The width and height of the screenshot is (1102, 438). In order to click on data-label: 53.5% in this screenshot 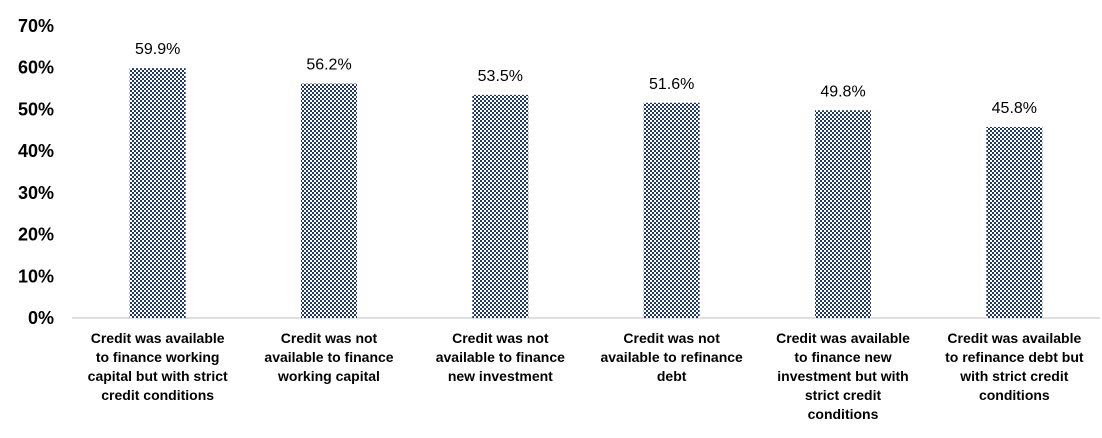, I will do `click(500, 76)`.